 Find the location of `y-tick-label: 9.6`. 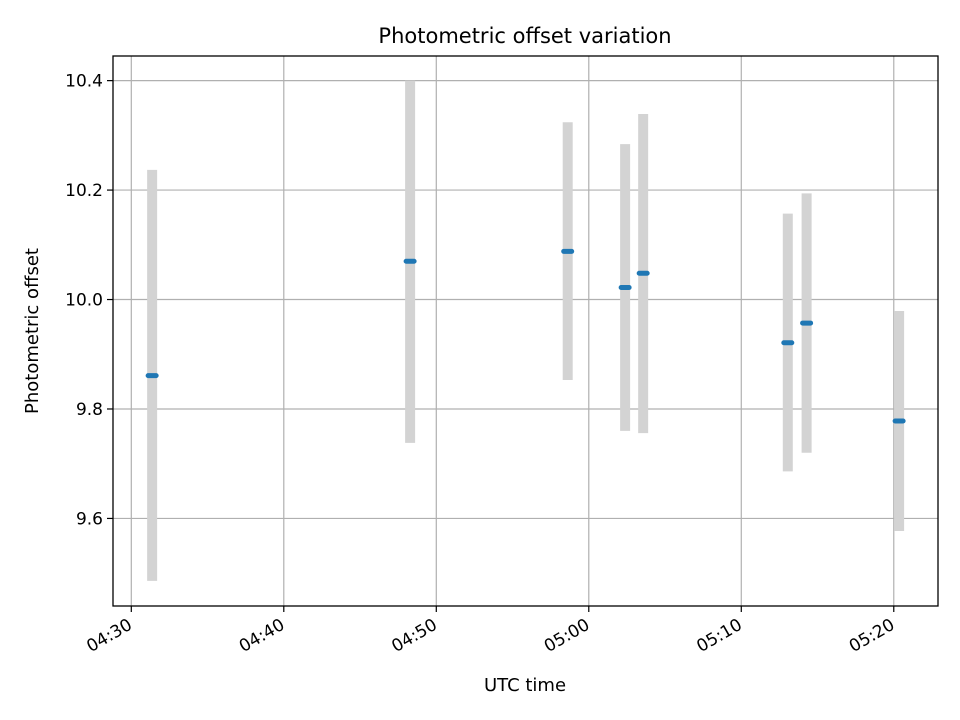

y-tick-label: 9.6 is located at coordinates (89, 519).